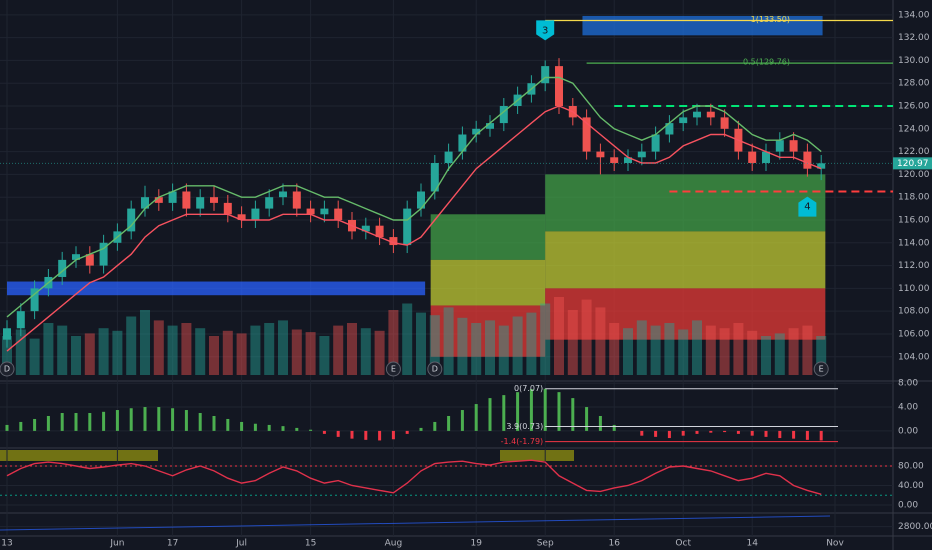 Image resolution: width=932 pixels, height=550 pixels. Describe the element at coordinates (914, 220) in the screenshot. I see `y-tick-label: 116.00` at that location.